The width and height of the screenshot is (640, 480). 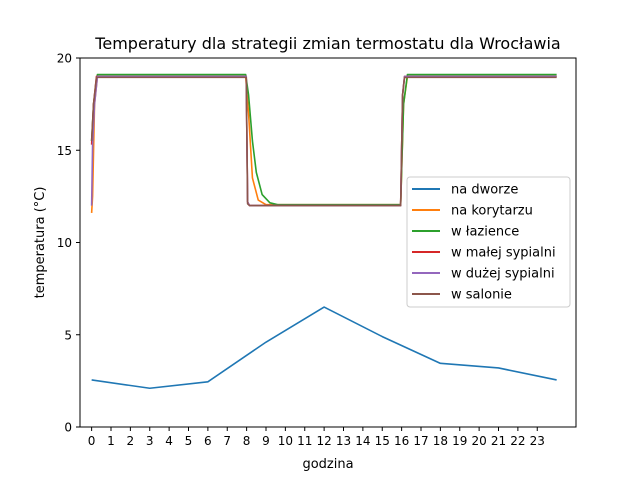 I want to click on x-tick-label: 17, so click(x=420, y=441).